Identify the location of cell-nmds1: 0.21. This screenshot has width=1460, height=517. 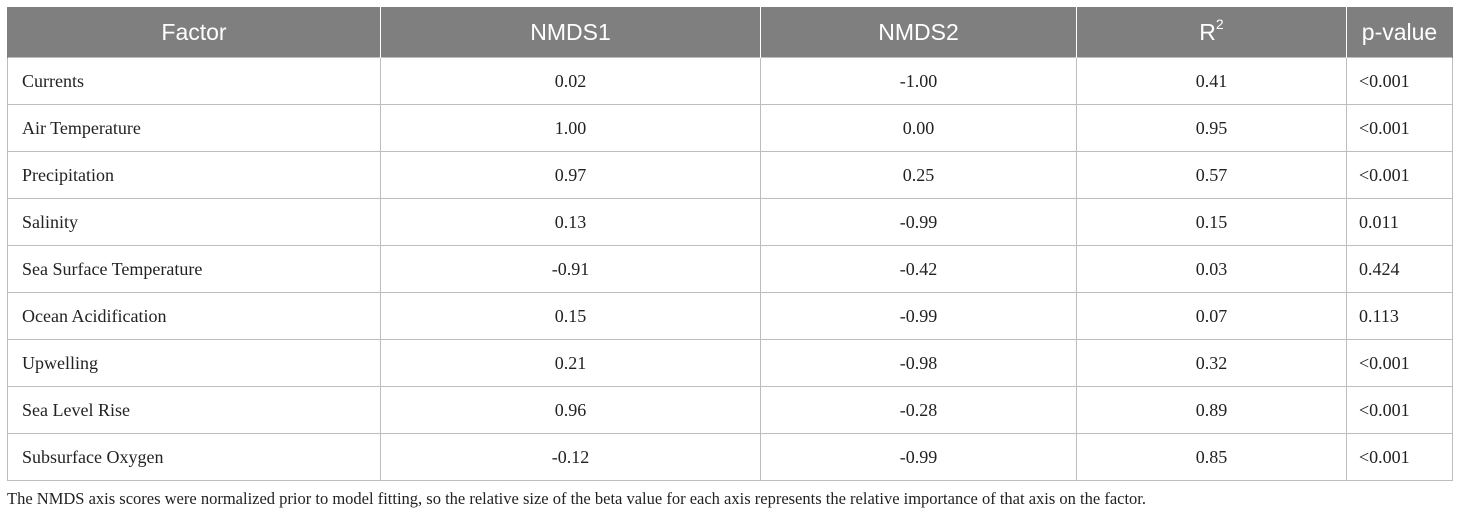
(570, 363).